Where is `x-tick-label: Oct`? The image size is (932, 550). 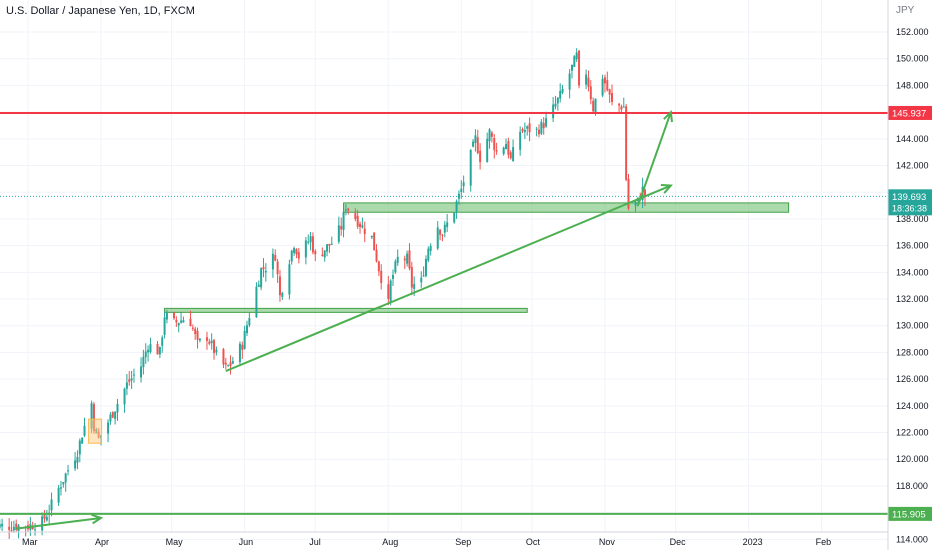
x-tick-label: Oct is located at coordinates (533, 542).